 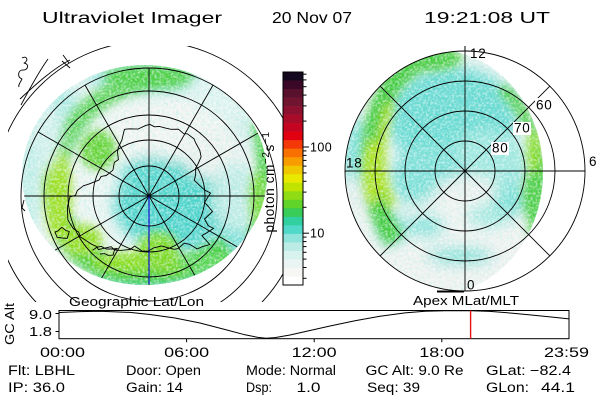 I want to click on svg-text: 6, so click(x=593, y=161).